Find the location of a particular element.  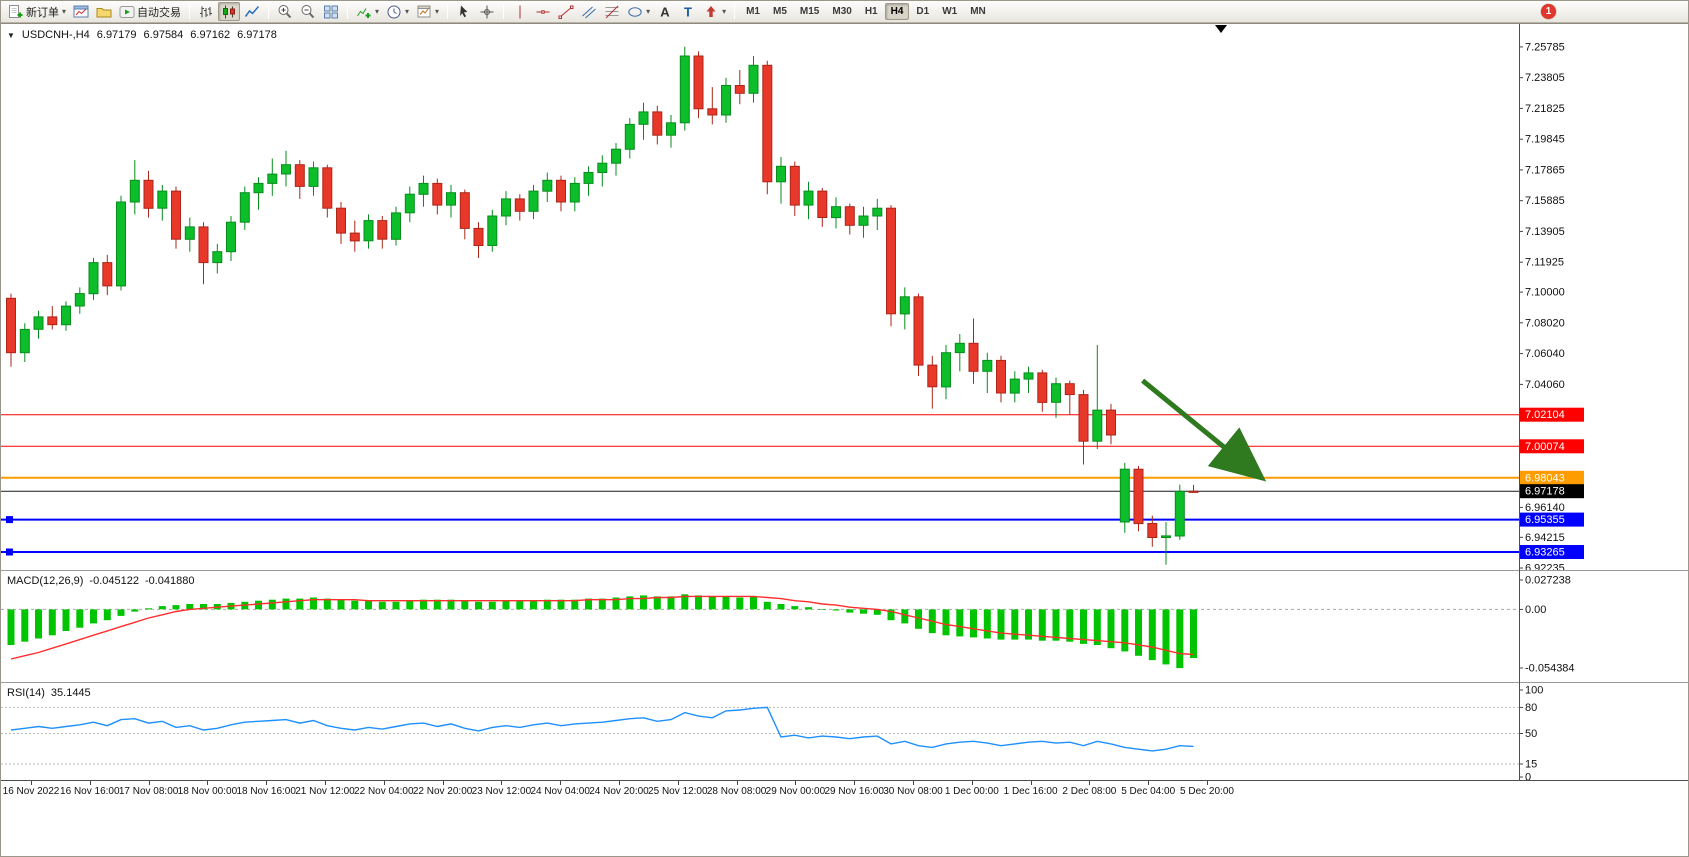

bar-chart-button is located at coordinates (206, 11).